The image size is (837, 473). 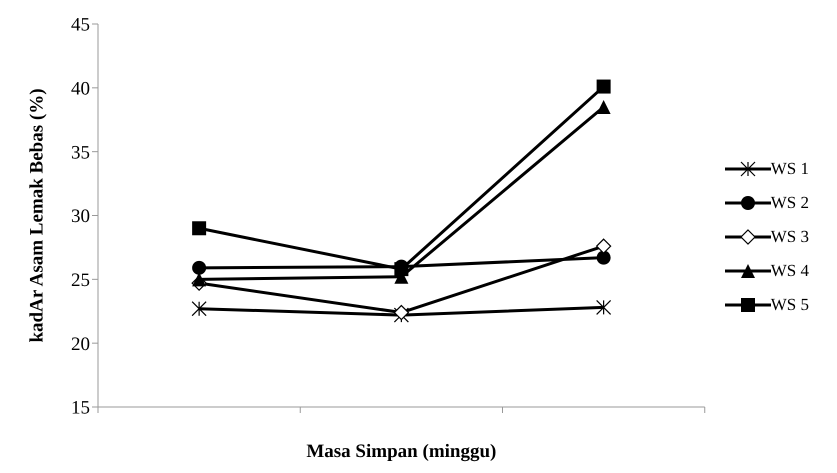 I want to click on y-tick-label: 25, so click(x=80, y=281).